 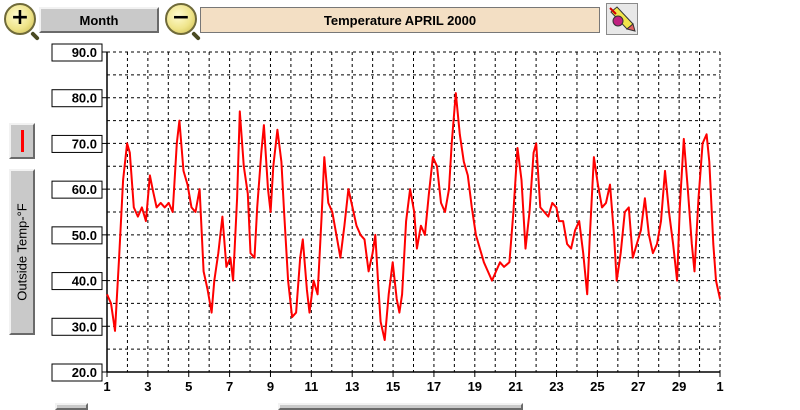 I want to click on y-tick-label: 50.0, so click(x=84, y=235).